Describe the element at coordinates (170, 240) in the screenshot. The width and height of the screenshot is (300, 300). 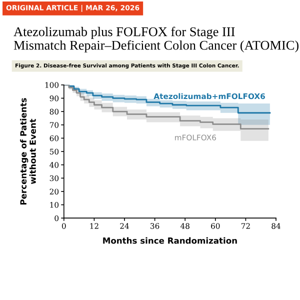
I see `x-axis-title: Months since Randomization` at that location.